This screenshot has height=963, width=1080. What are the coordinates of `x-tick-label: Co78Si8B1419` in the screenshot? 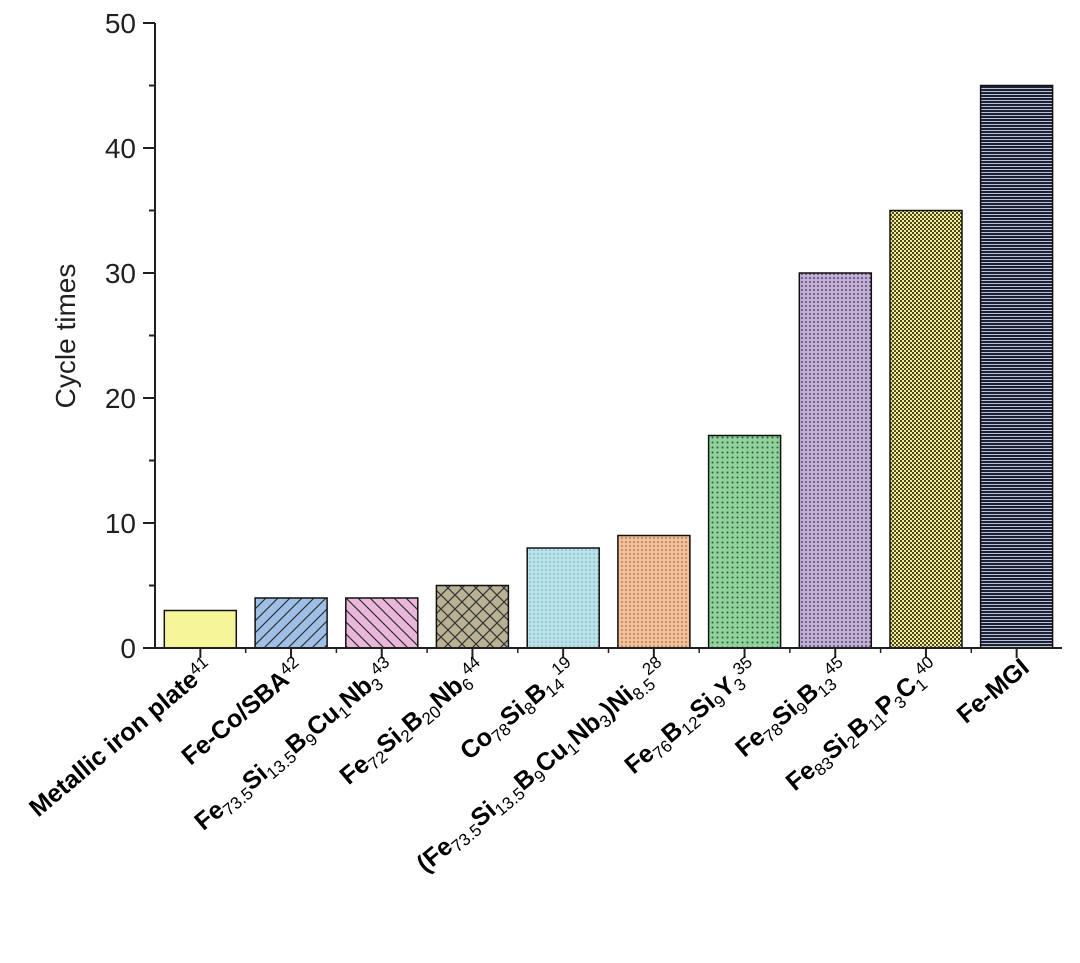 It's located at (518, 710).